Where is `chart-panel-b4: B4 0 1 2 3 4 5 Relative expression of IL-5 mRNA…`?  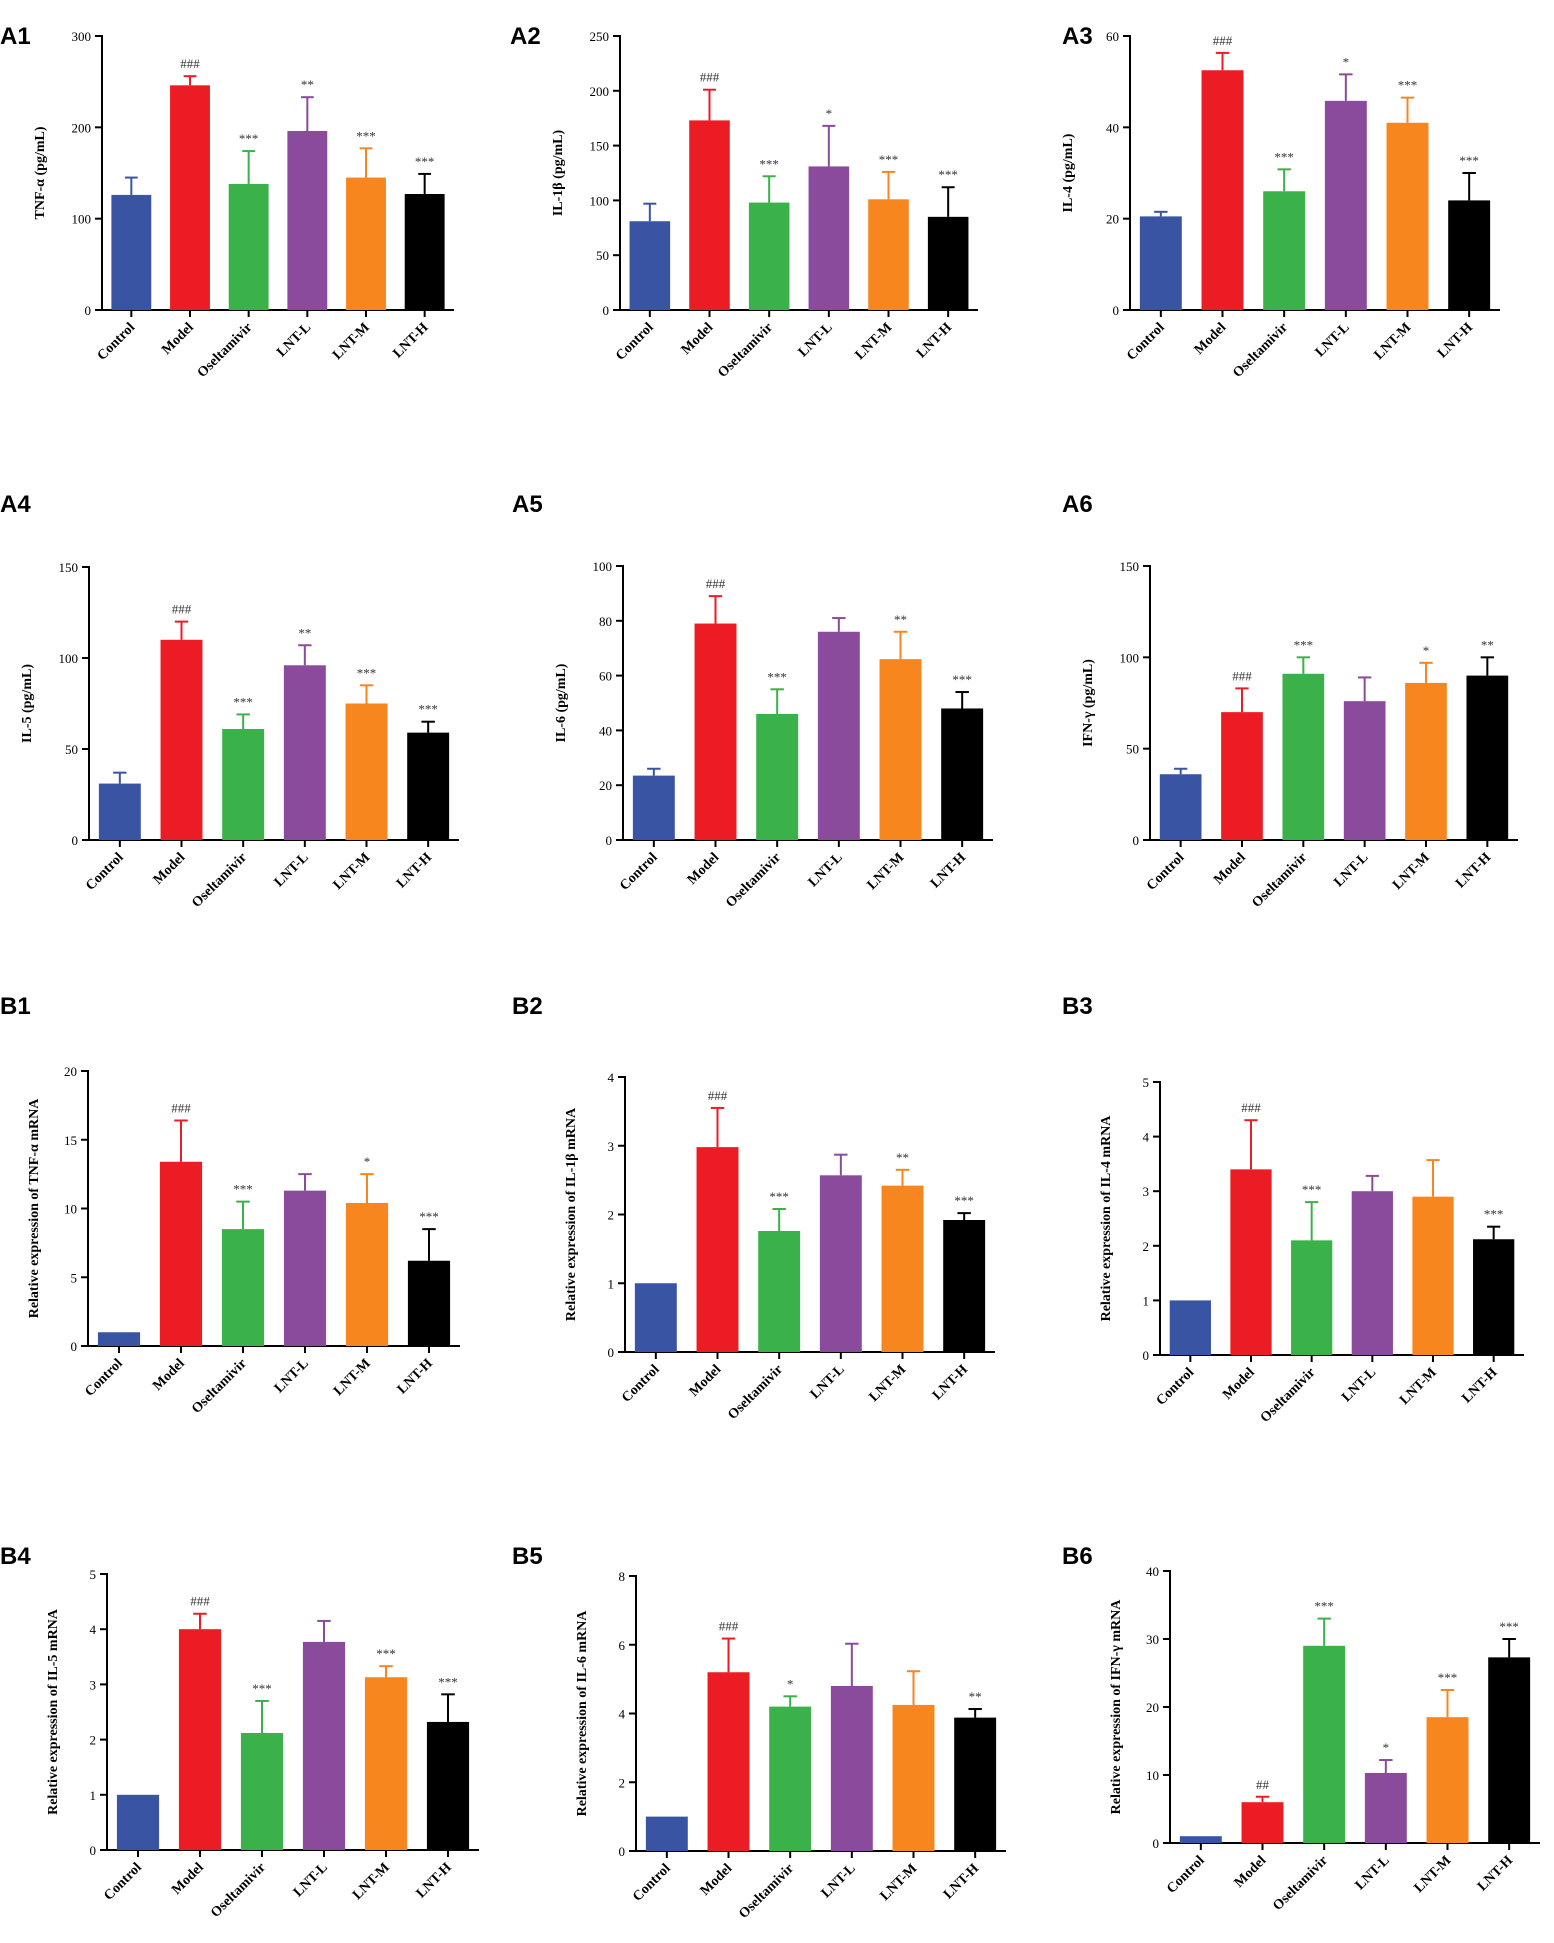
chart-panel-b4: B4 0 1 2 3 4 5 Relative expression of IL-5 mRNA… is located at coordinates (239, 1732).